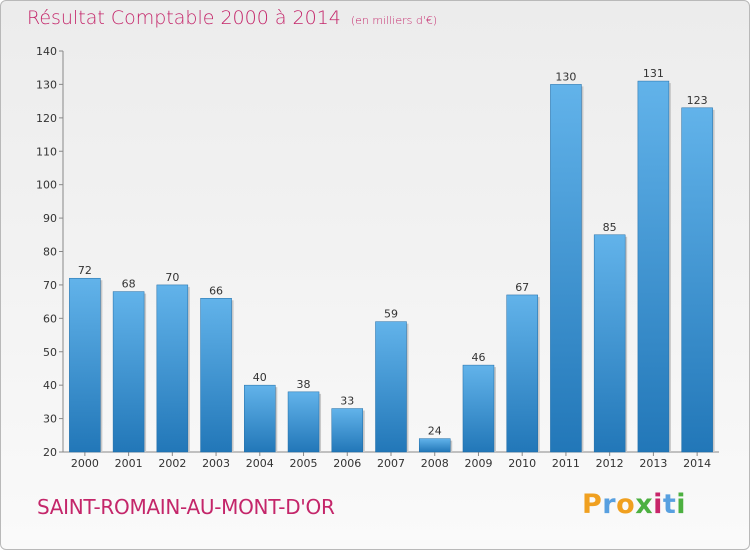  I want to click on logo-letter: r, so click(609, 504).